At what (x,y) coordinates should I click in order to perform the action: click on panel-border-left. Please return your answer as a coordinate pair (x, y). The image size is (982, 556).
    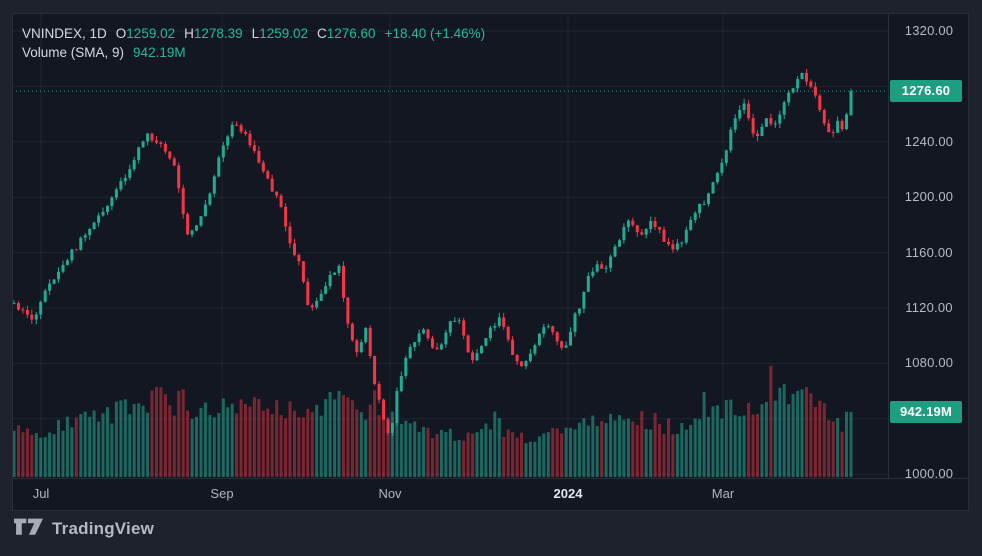
    Looking at the image, I should click on (12, 262).